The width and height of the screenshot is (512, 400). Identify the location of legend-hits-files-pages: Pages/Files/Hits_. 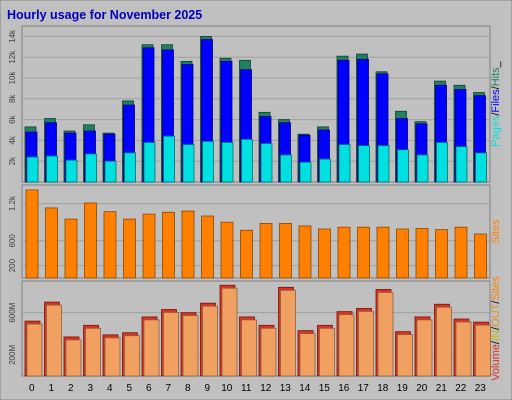
(496, 103).